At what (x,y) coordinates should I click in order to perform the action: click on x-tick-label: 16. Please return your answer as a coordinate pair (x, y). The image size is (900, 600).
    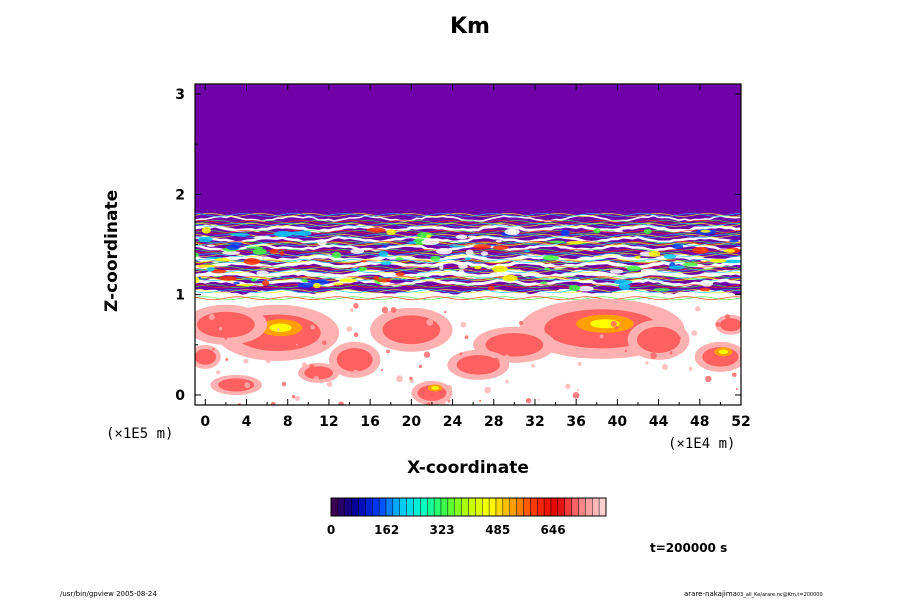
    Looking at the image, I should click on (369, 422).